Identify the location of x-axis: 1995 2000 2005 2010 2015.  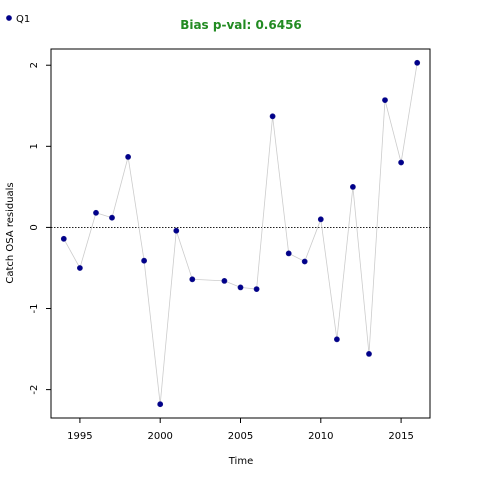
(240, 430).